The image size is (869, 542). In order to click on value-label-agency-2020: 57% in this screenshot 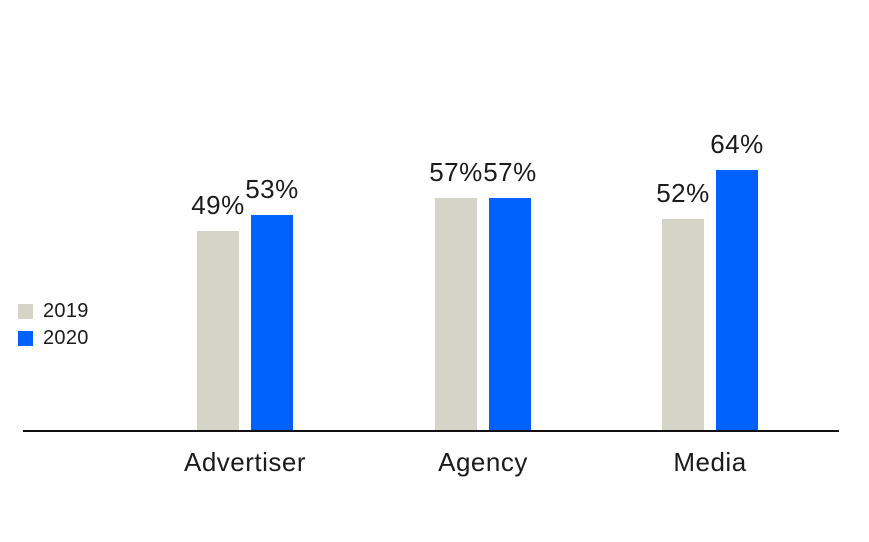, I will do `click(510, 172)`.